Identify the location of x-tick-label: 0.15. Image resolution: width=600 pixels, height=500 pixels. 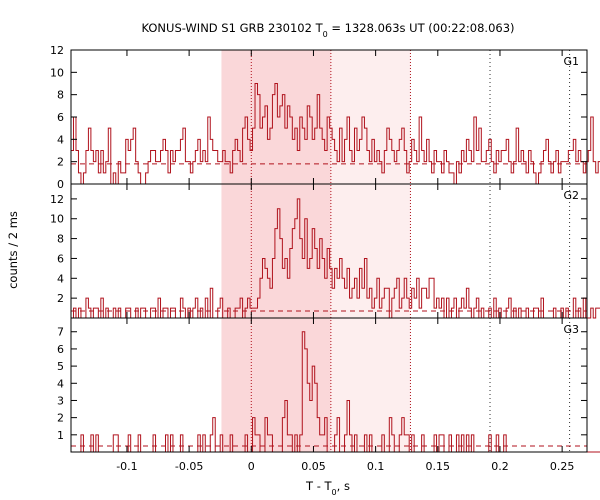
(438, 466).